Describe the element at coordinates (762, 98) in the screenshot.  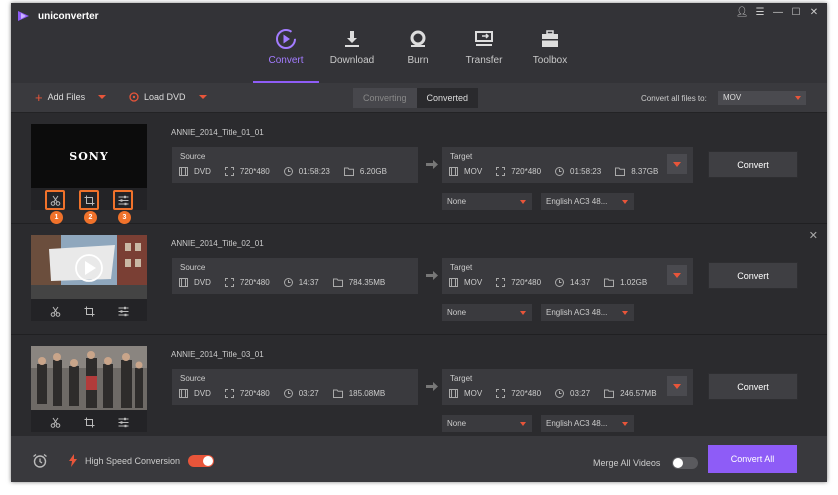
I see `output-format-select: MOV` at that location.